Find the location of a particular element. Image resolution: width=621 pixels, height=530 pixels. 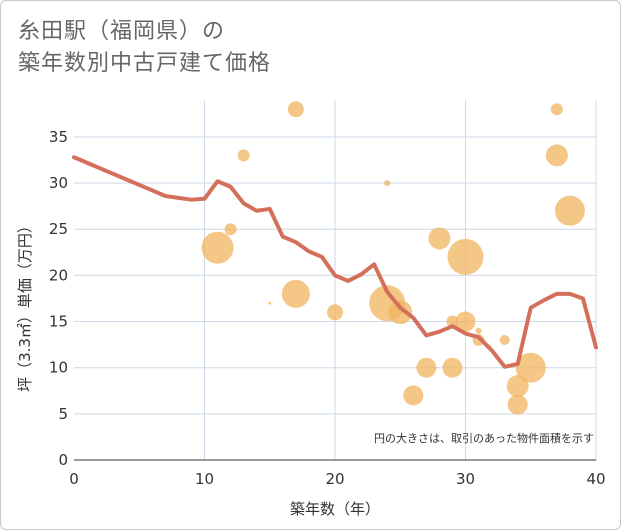

chart-title-line2: 築年数別中古戸建て価格 is located at coordinates (145, 63).